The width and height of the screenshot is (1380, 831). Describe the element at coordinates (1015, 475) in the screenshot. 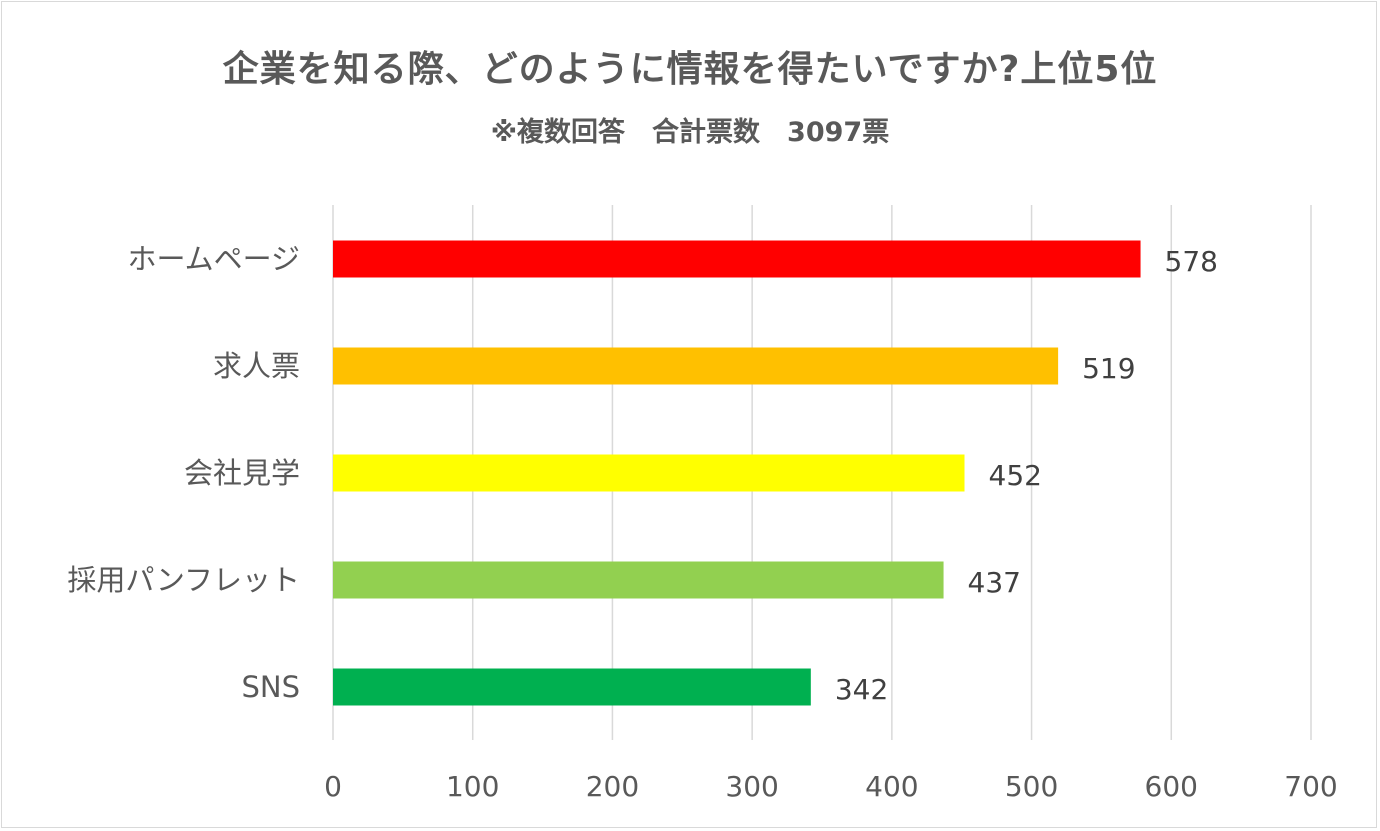

I see `data-label: 452` at that location.